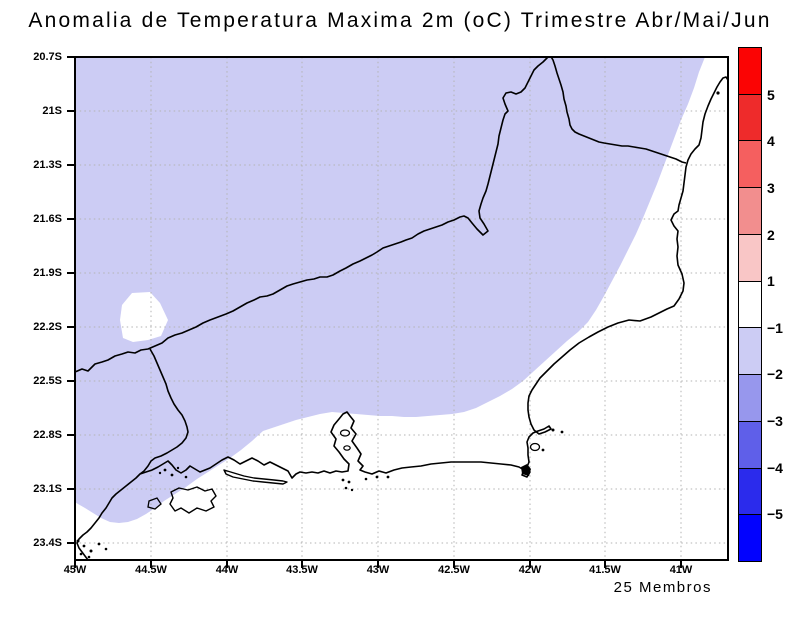 The image size is (800, 618). What do you see at coordinates (47, 165) in the screenshot?
I see `lat-tick-label: 21.3S` at bounding box center [47, 165].